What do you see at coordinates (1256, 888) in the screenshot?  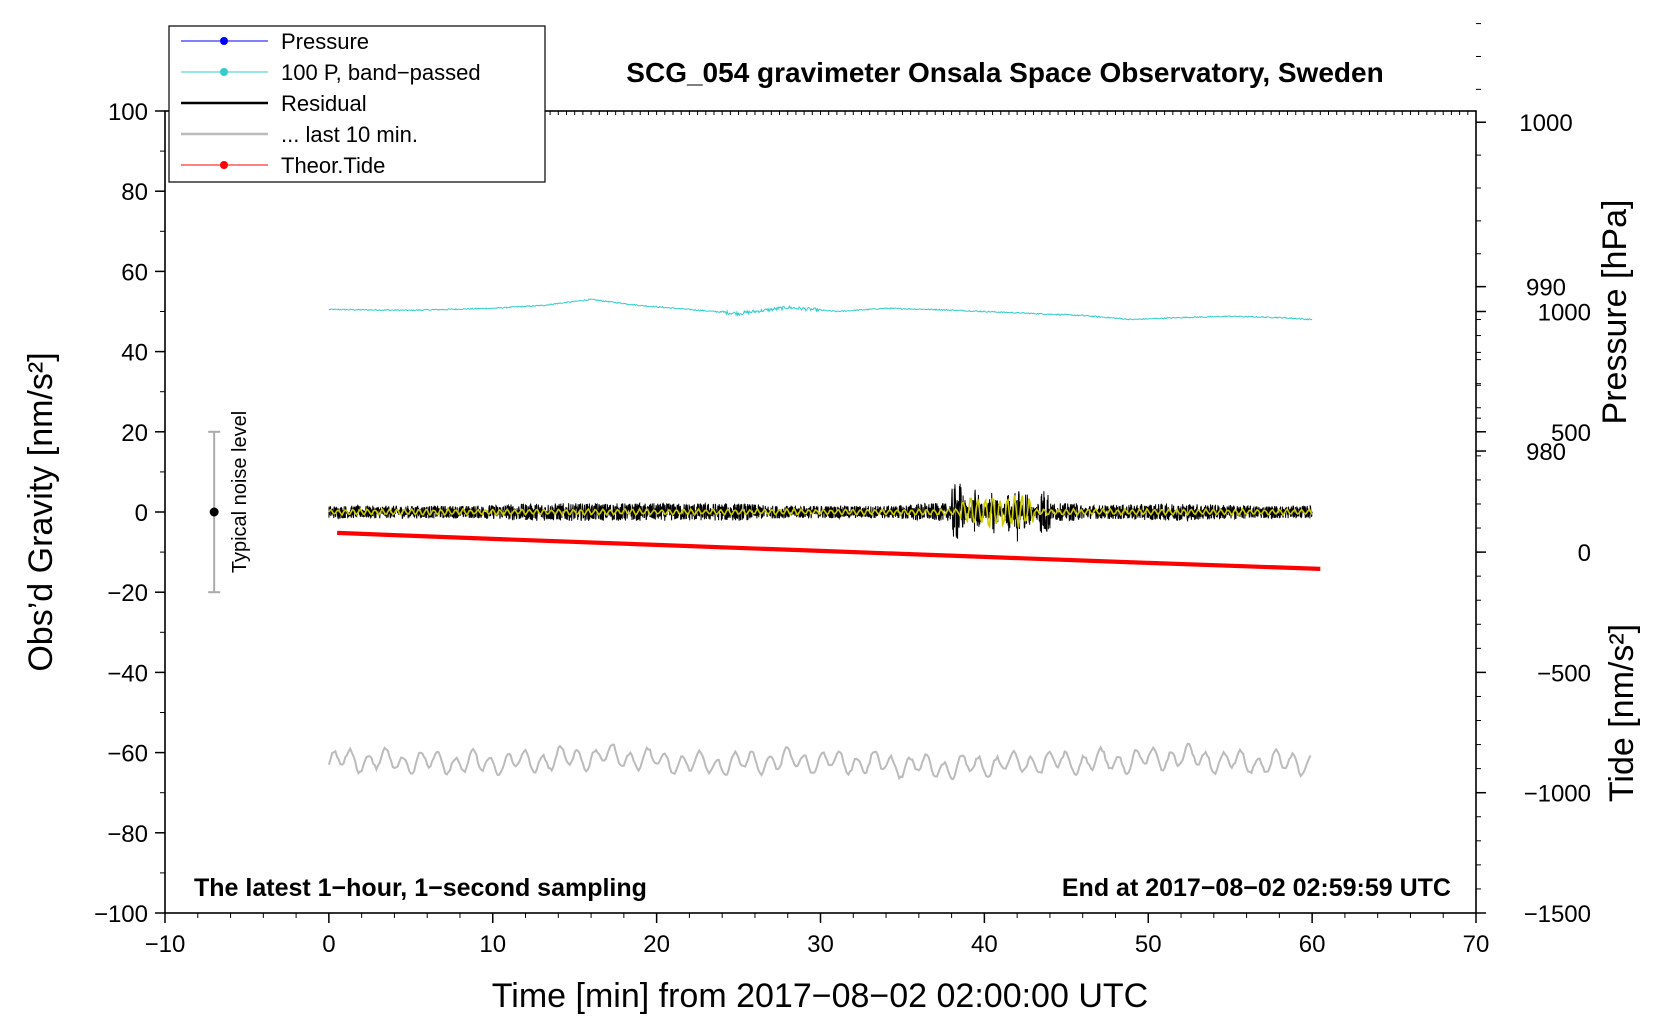 I see `annotation-end-time: End at 2017−08−02 02:59:59 UTC` at bounding box center [1256, 888].